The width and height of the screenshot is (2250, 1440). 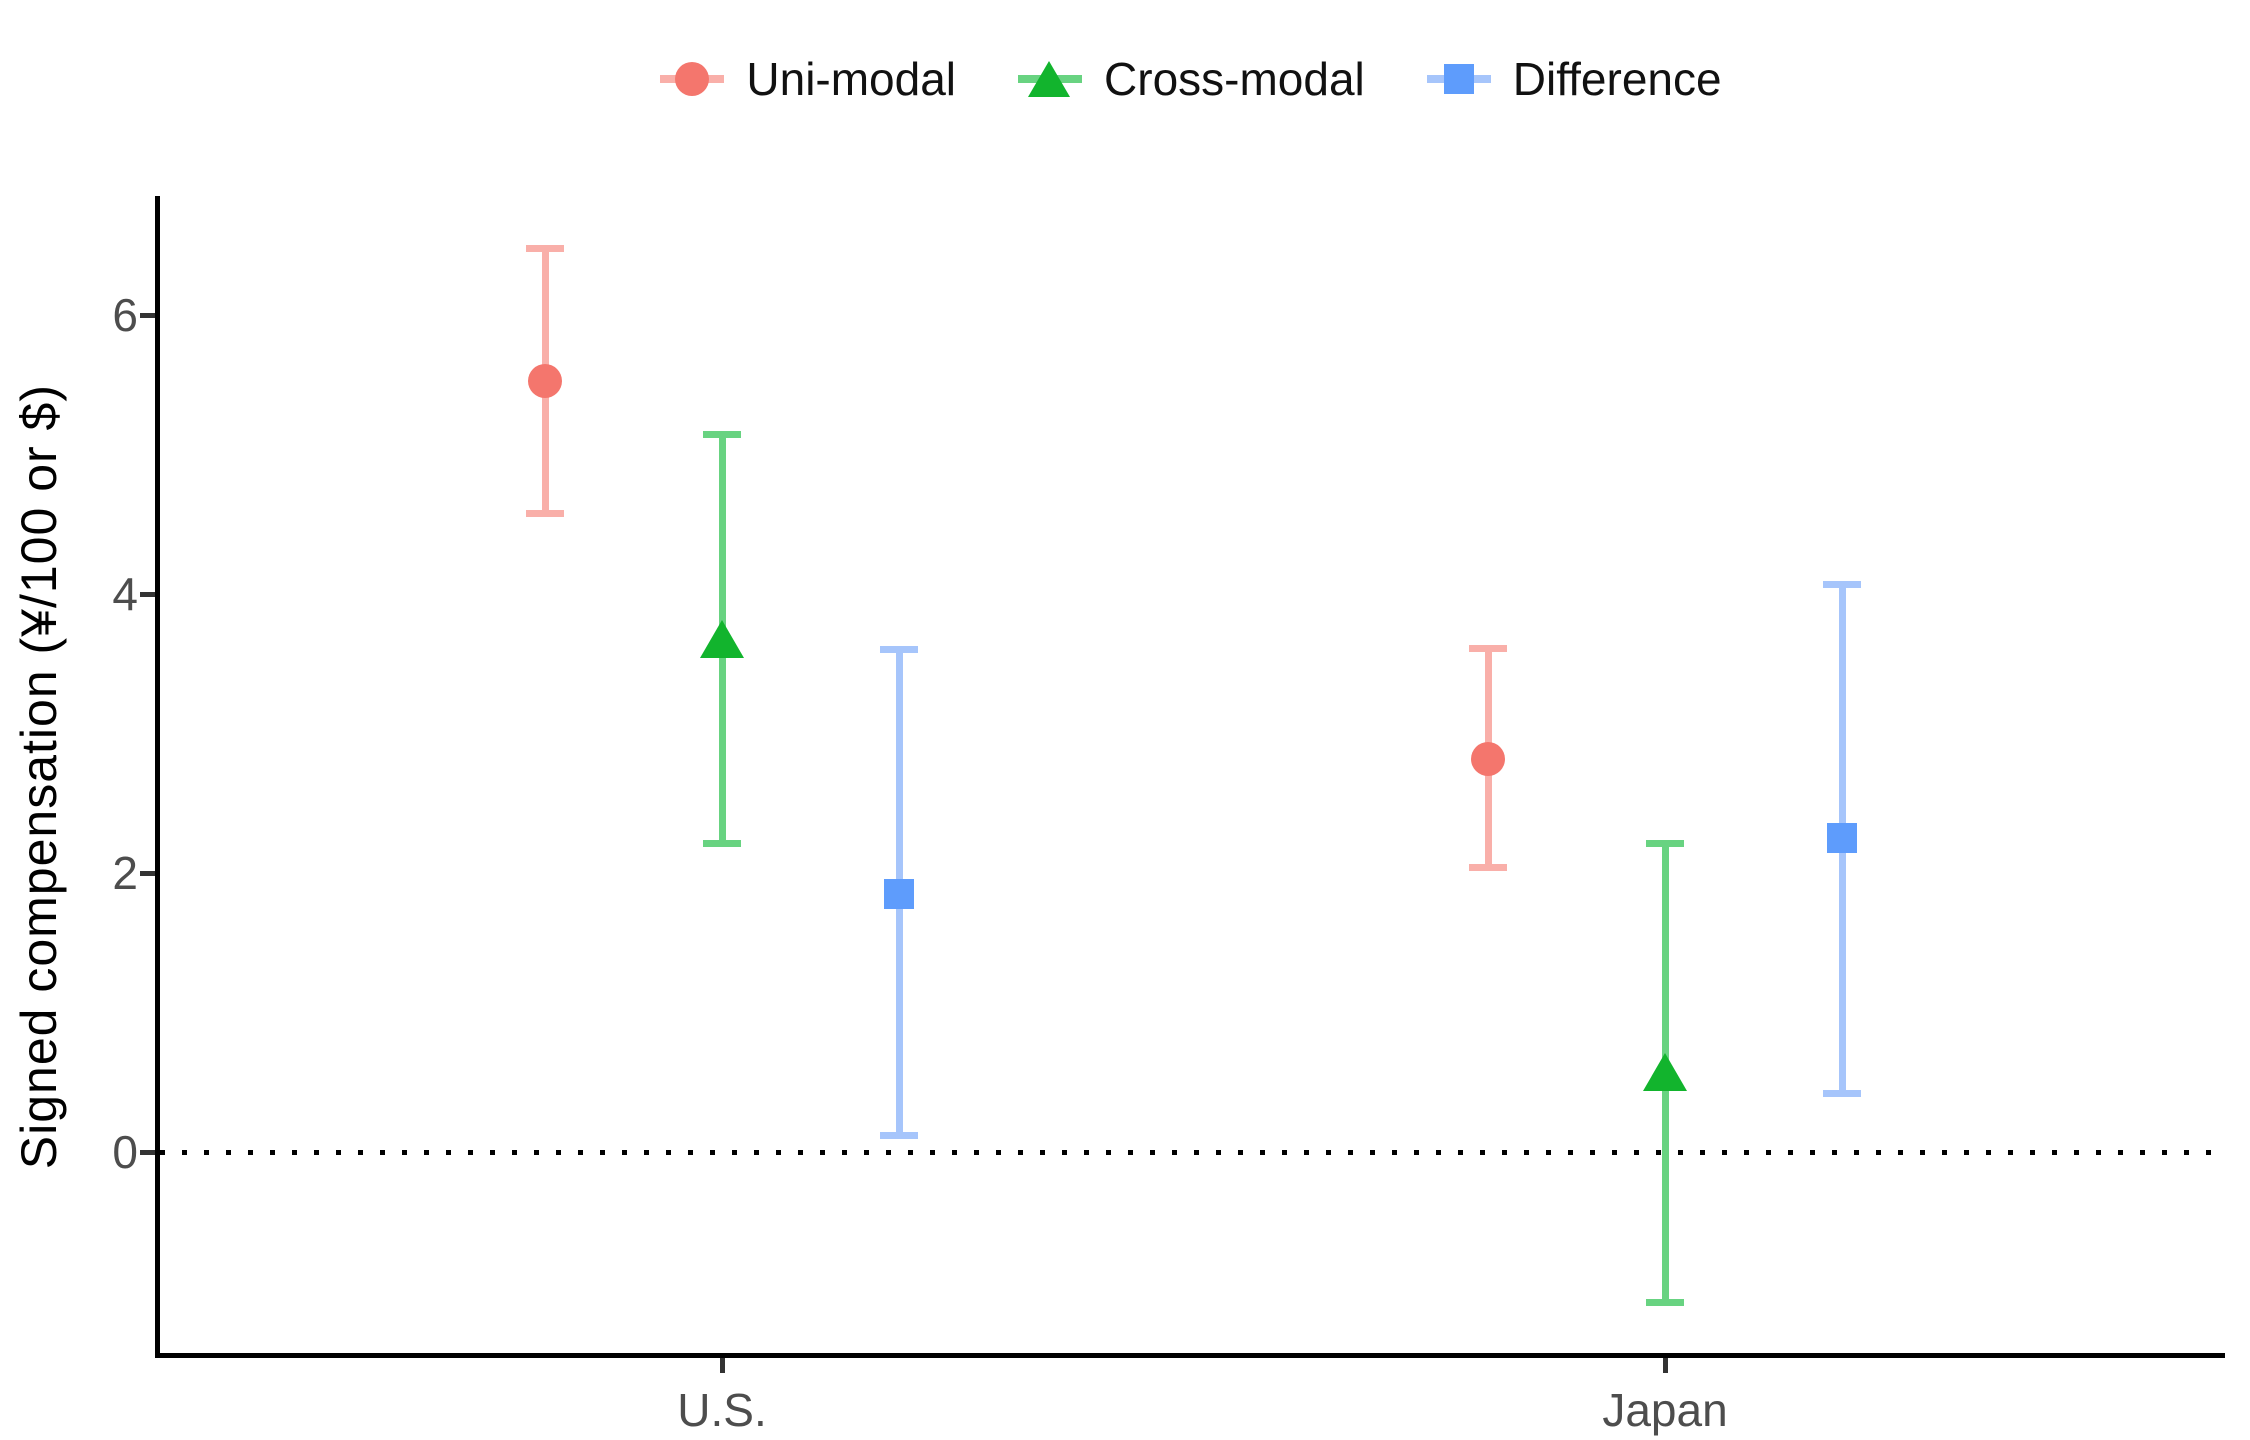 I want to click on legend: Uni-modal Cross-modal Difference, so click(x=1191, y=79).